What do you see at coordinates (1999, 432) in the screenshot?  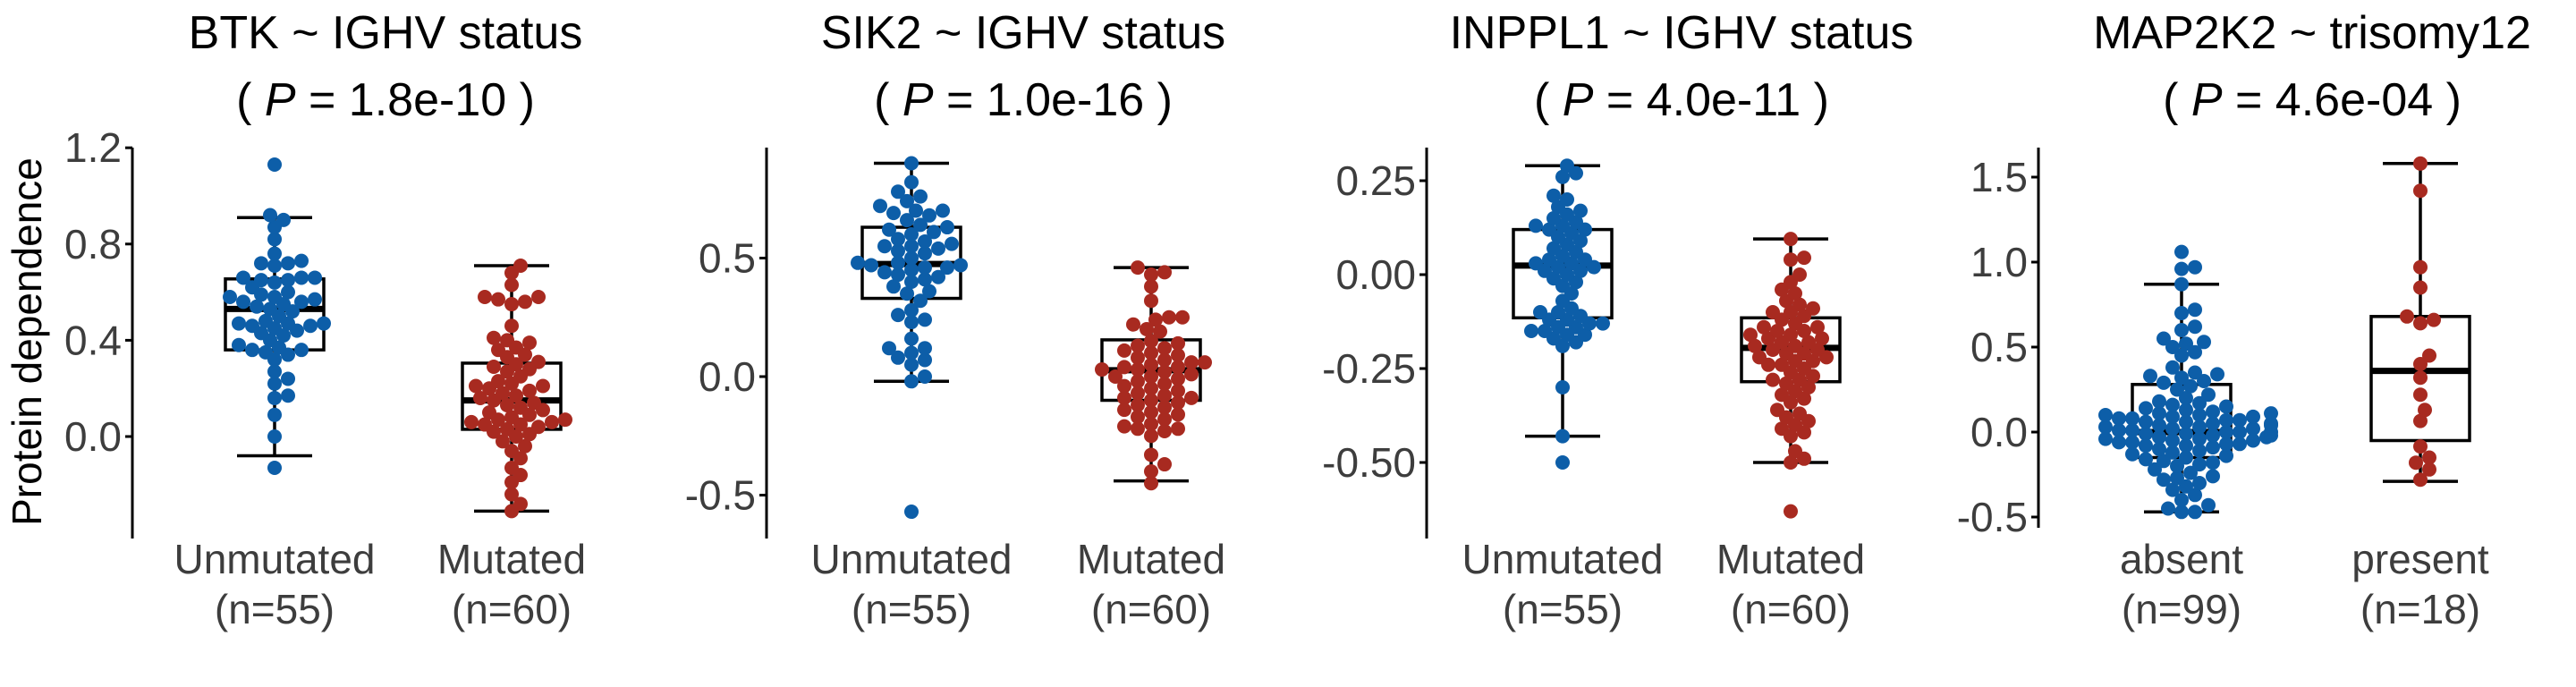 I see `y-tick-label: 0.0` at bounding box center [1999, 432].